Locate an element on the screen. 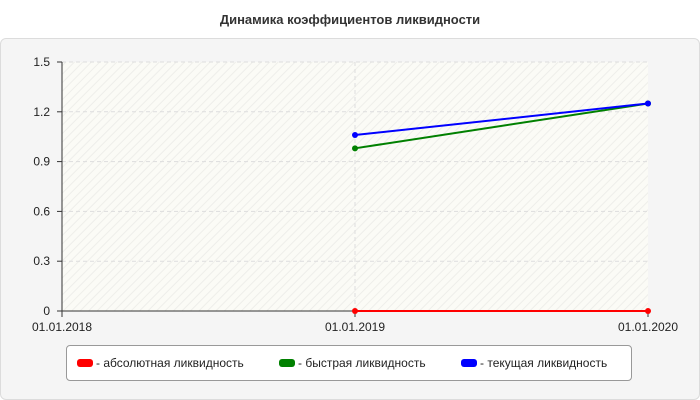 The image size is (700, 400). chart-title: Динамика коэффициентов ликвидности is located at coordinates (350, 19).